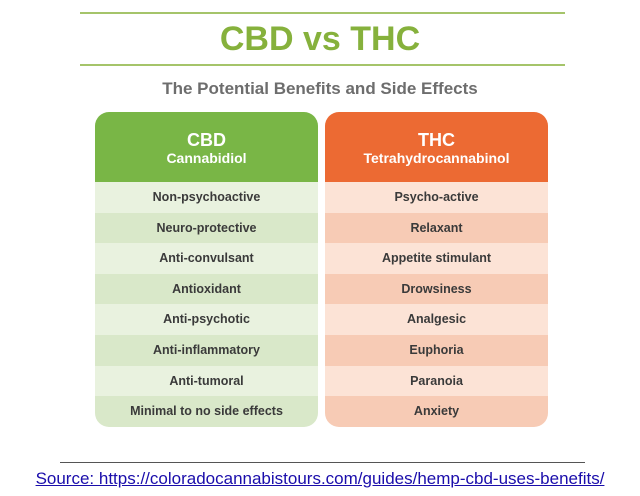  I want to click on subtitle: The Potential Benefits and Side Effects, so click(320, 88).